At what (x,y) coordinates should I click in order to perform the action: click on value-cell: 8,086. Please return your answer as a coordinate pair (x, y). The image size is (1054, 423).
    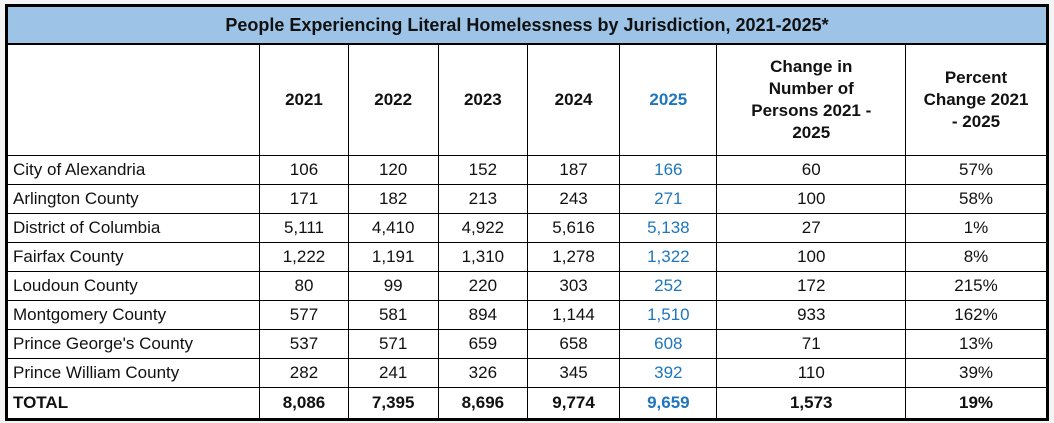
    Looking at the image, I should click on (304, 403).